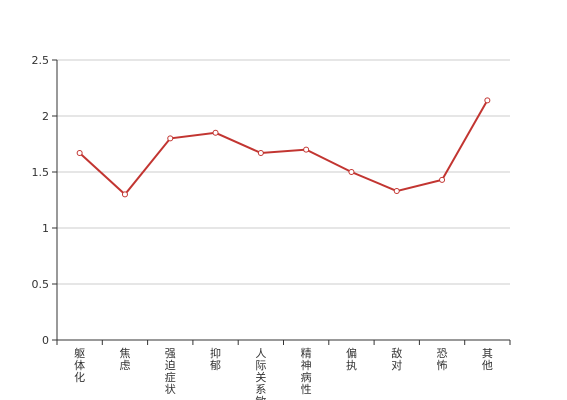 The width and height of the screenshot is (567, 400). I want to click on y-tick-label: 2, so click(45, 116).